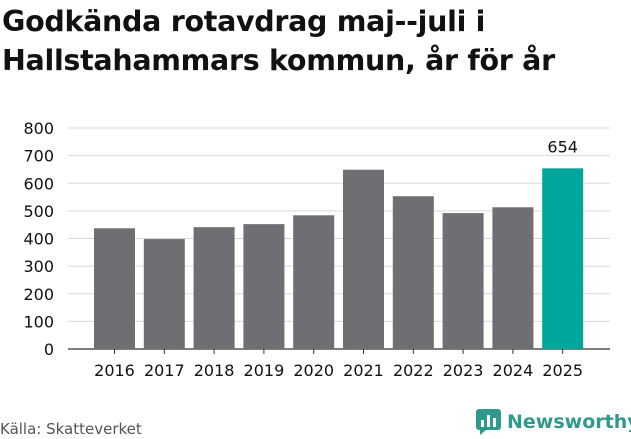  I want to click on x-tick-label: 2023, so click(463, 370).